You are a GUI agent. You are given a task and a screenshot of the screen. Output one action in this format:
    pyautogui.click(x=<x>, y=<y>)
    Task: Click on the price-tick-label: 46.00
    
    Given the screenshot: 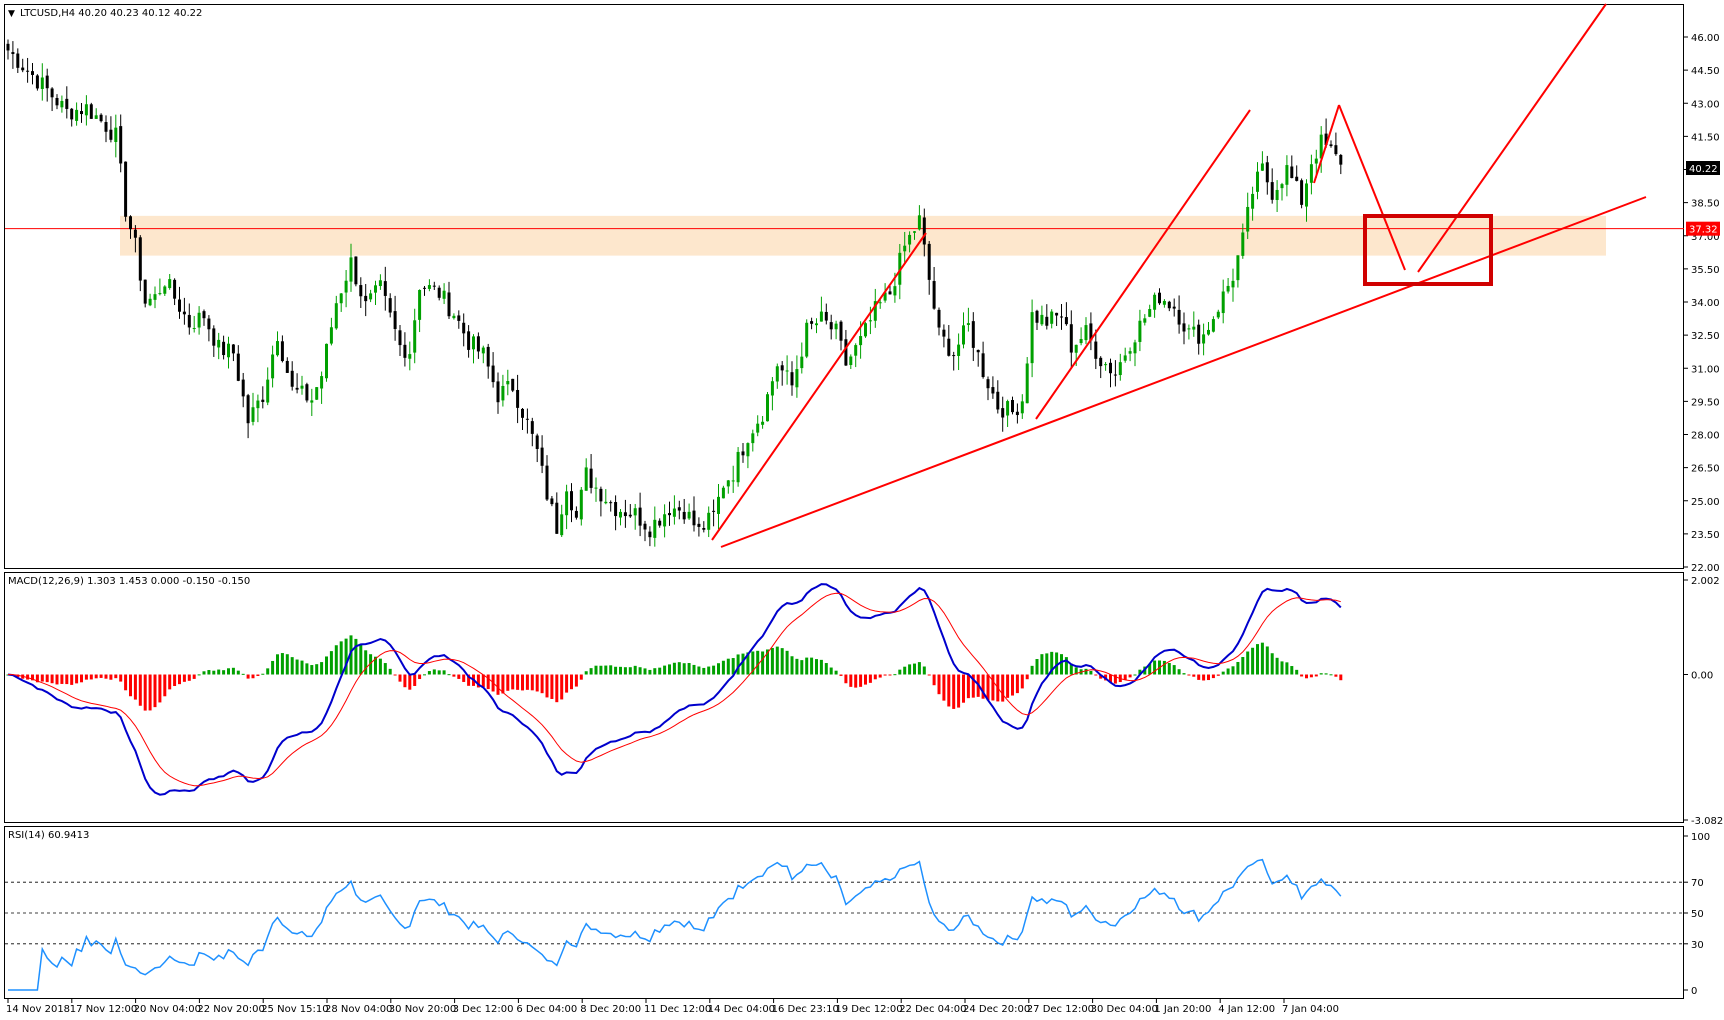 What is the action you would take?
    pyautogui.click(x=1705, y=38)
    